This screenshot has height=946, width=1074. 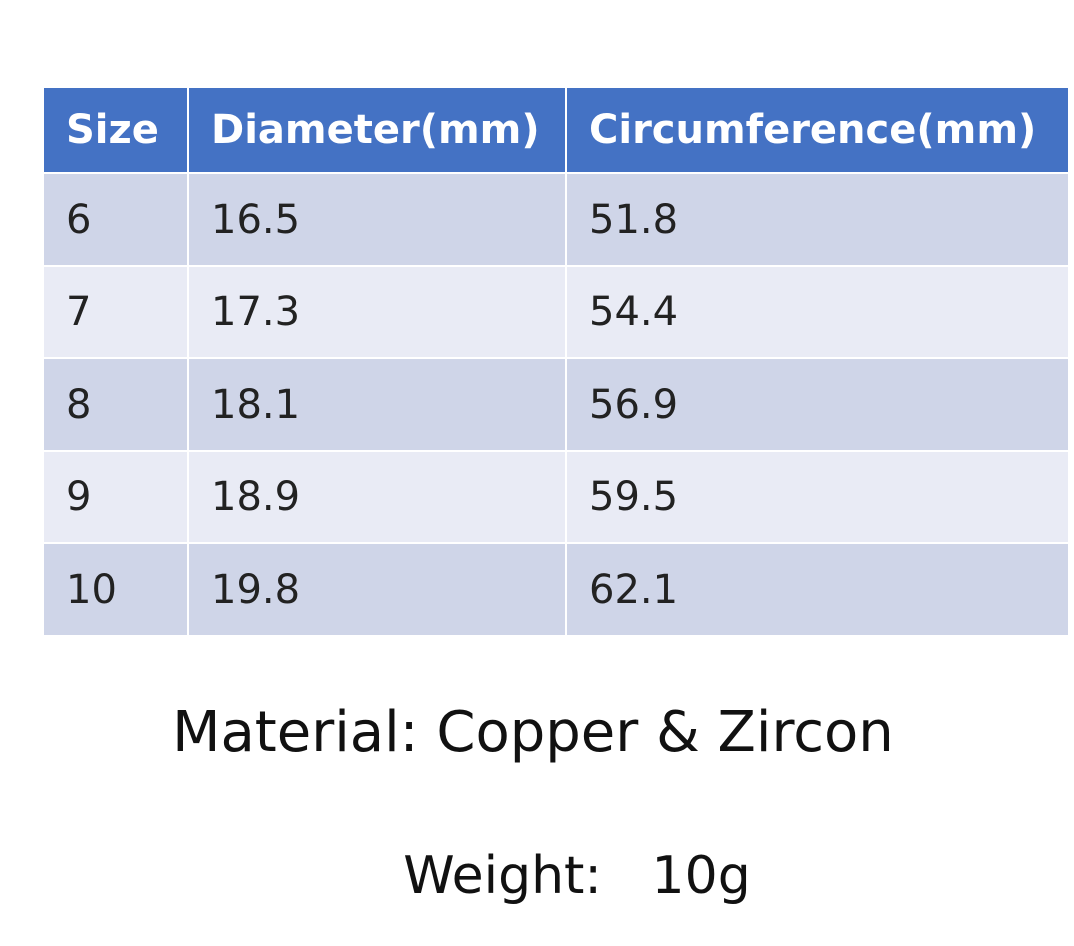 I want to click on header-row: Size Diameter(mm) Circumference(mm), so click(x=556, y=130).